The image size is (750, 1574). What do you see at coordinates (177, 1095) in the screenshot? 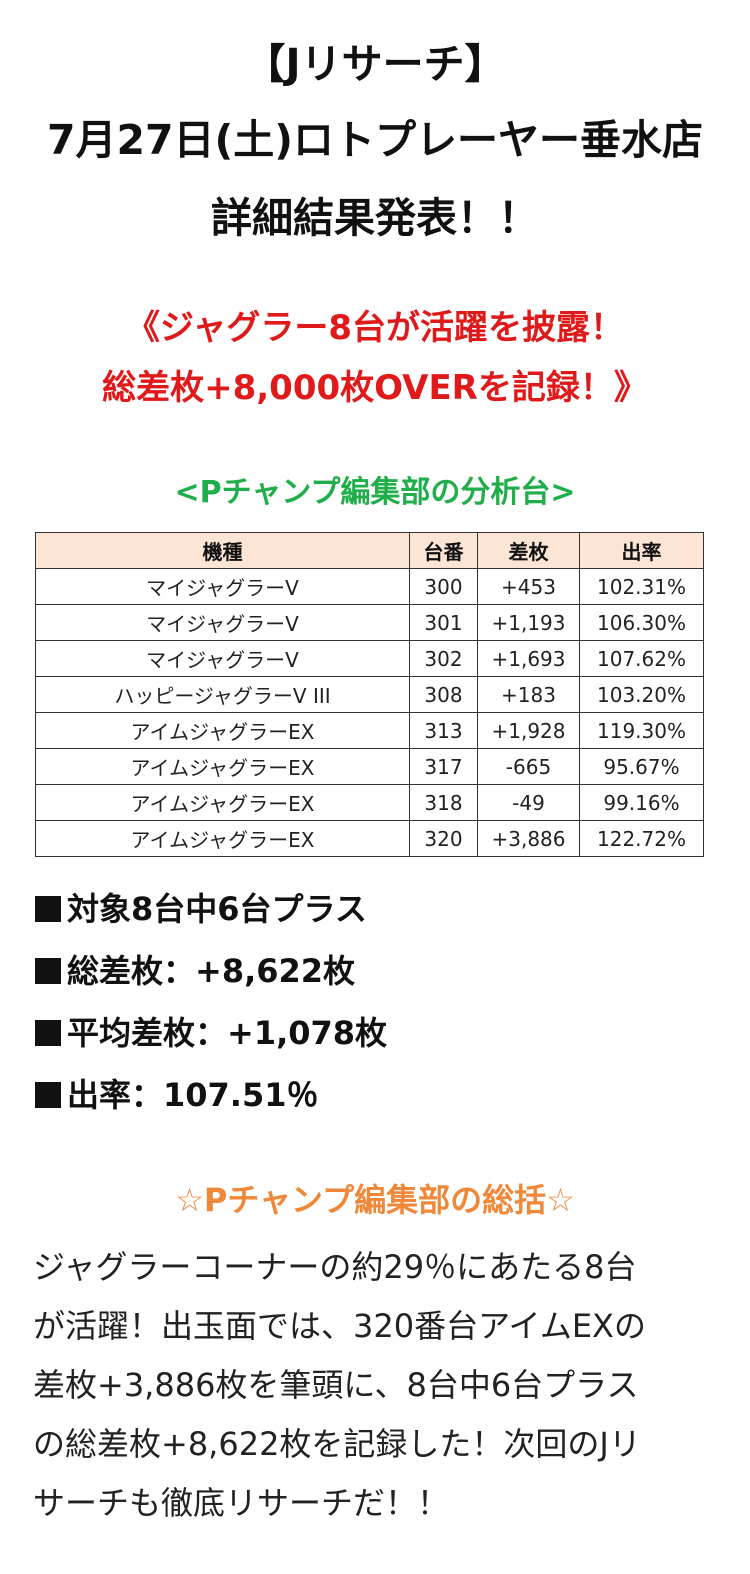
I see `stat-payout-rate: 出率：107.51％` at bounding box center [177, 1095].